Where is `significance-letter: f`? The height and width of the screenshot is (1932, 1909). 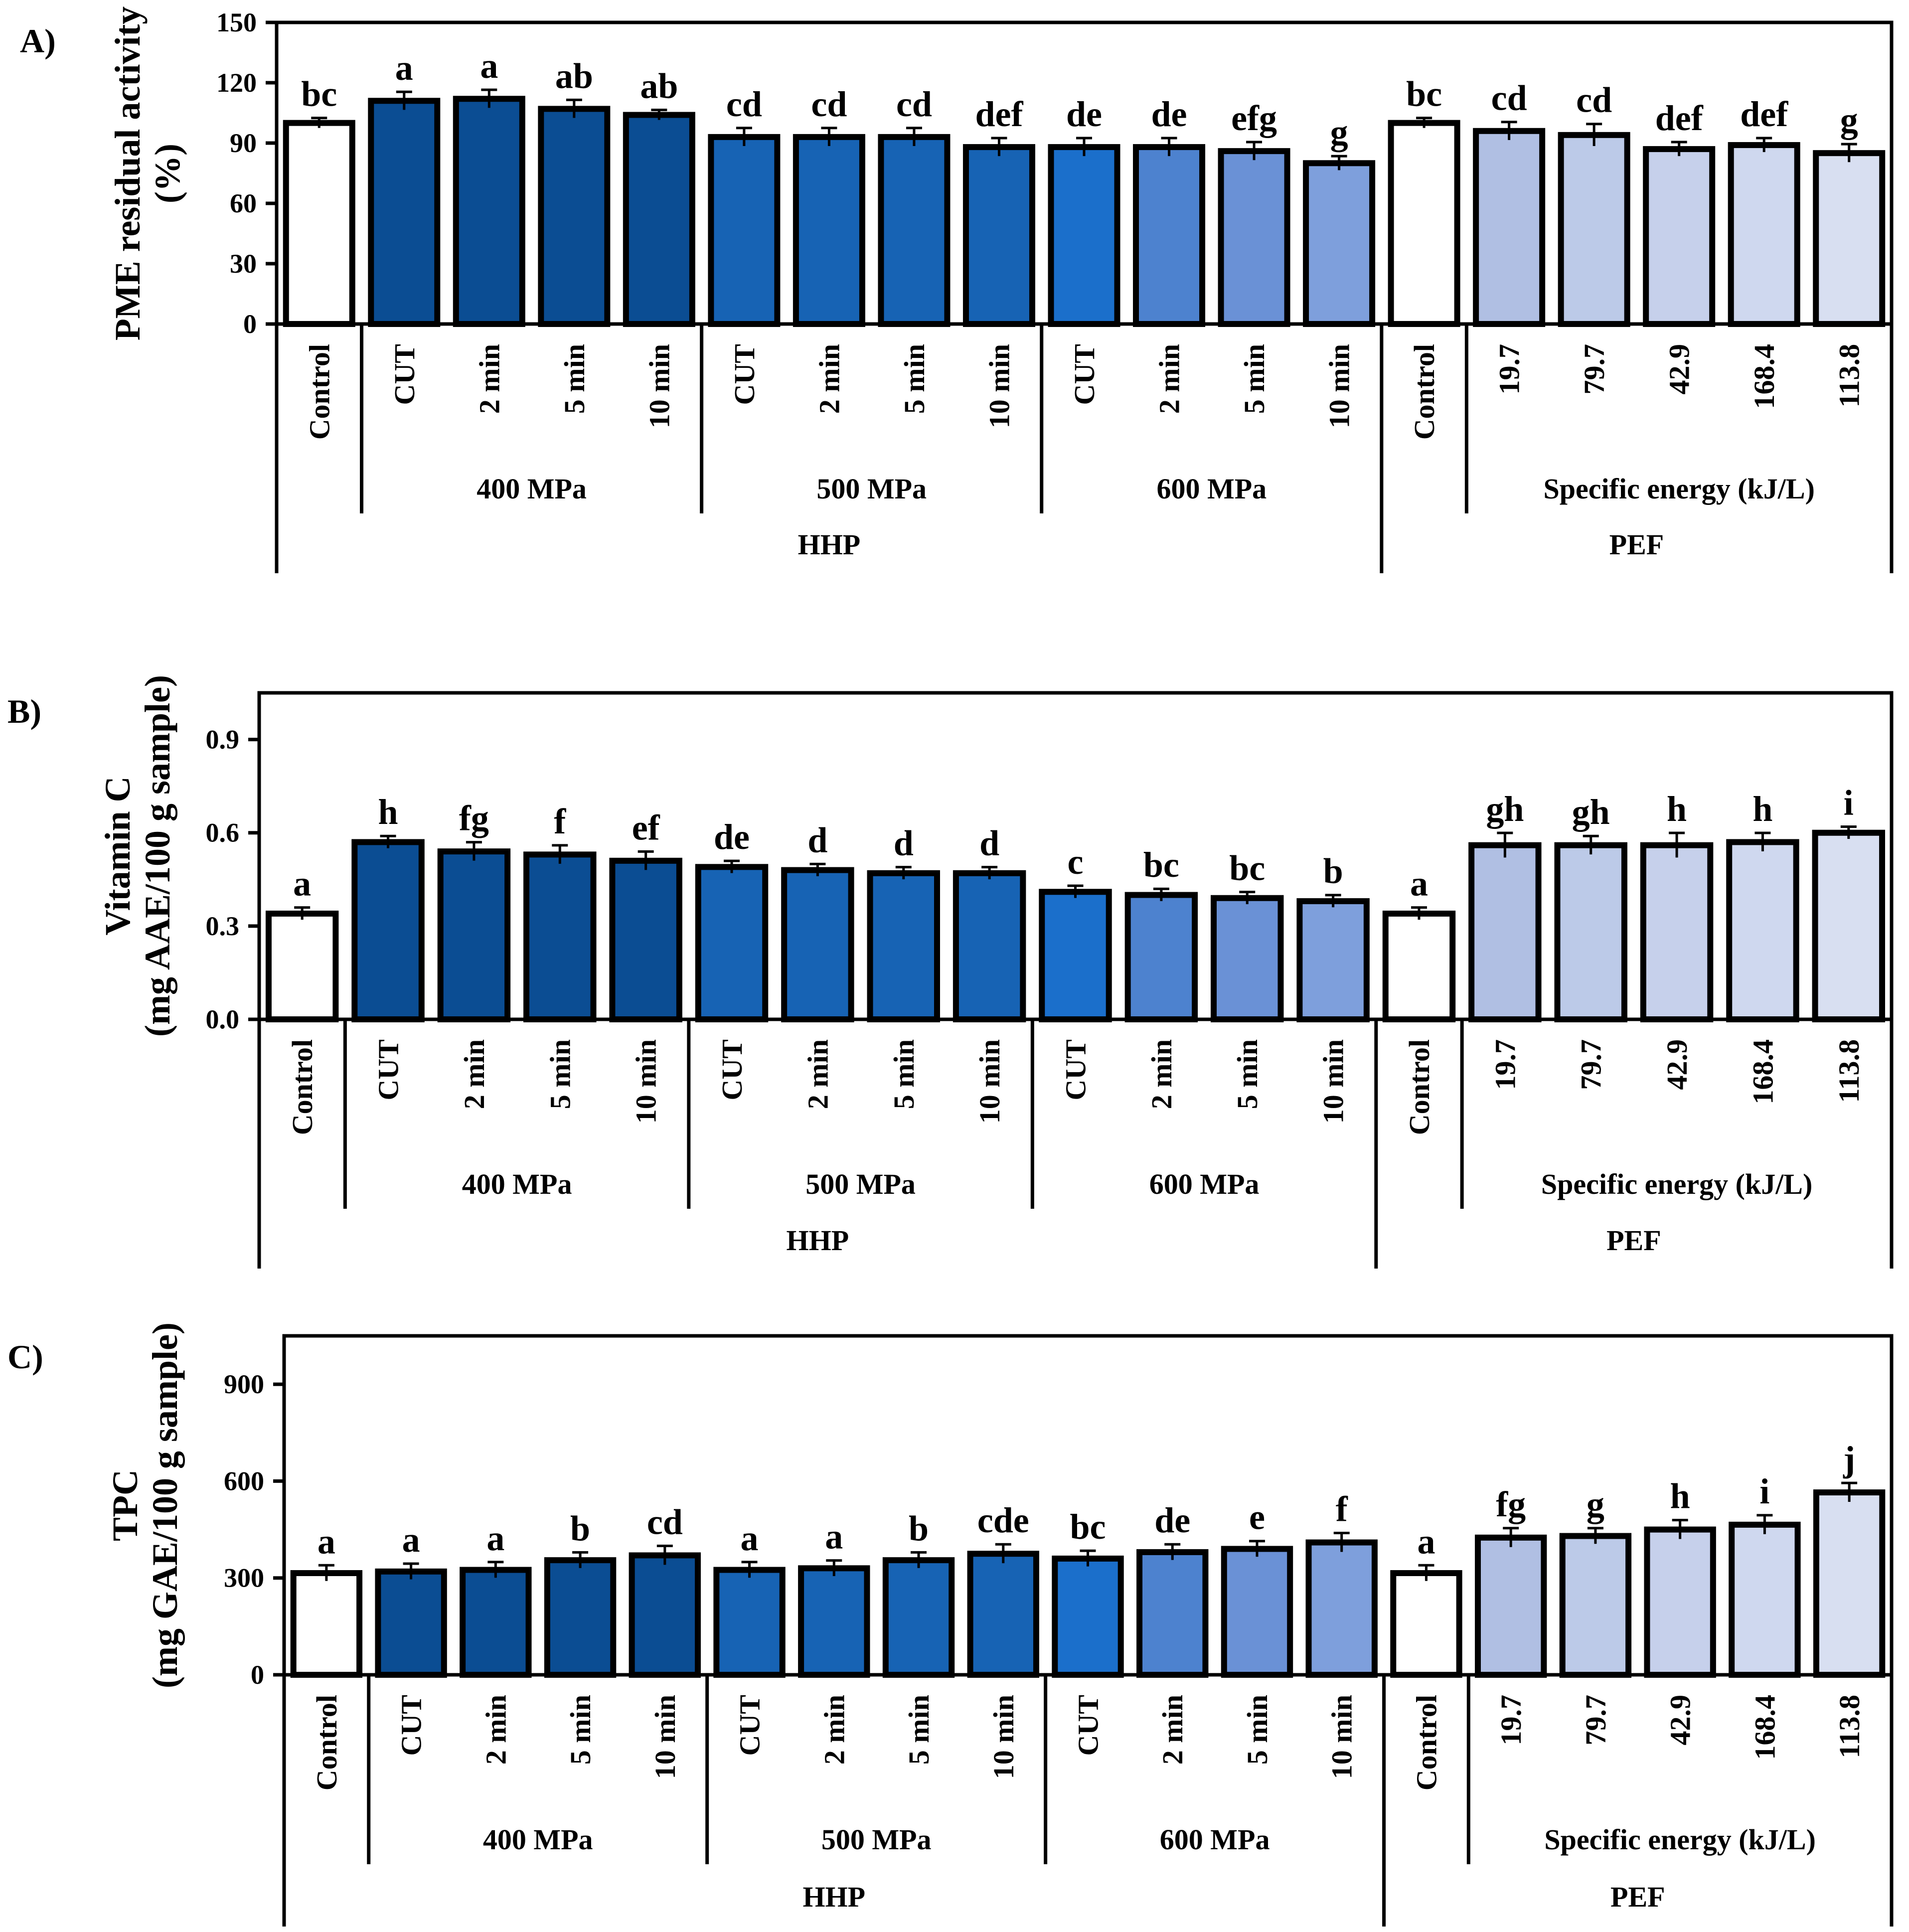
significance-letter: f is located at coordinates (560, 821).